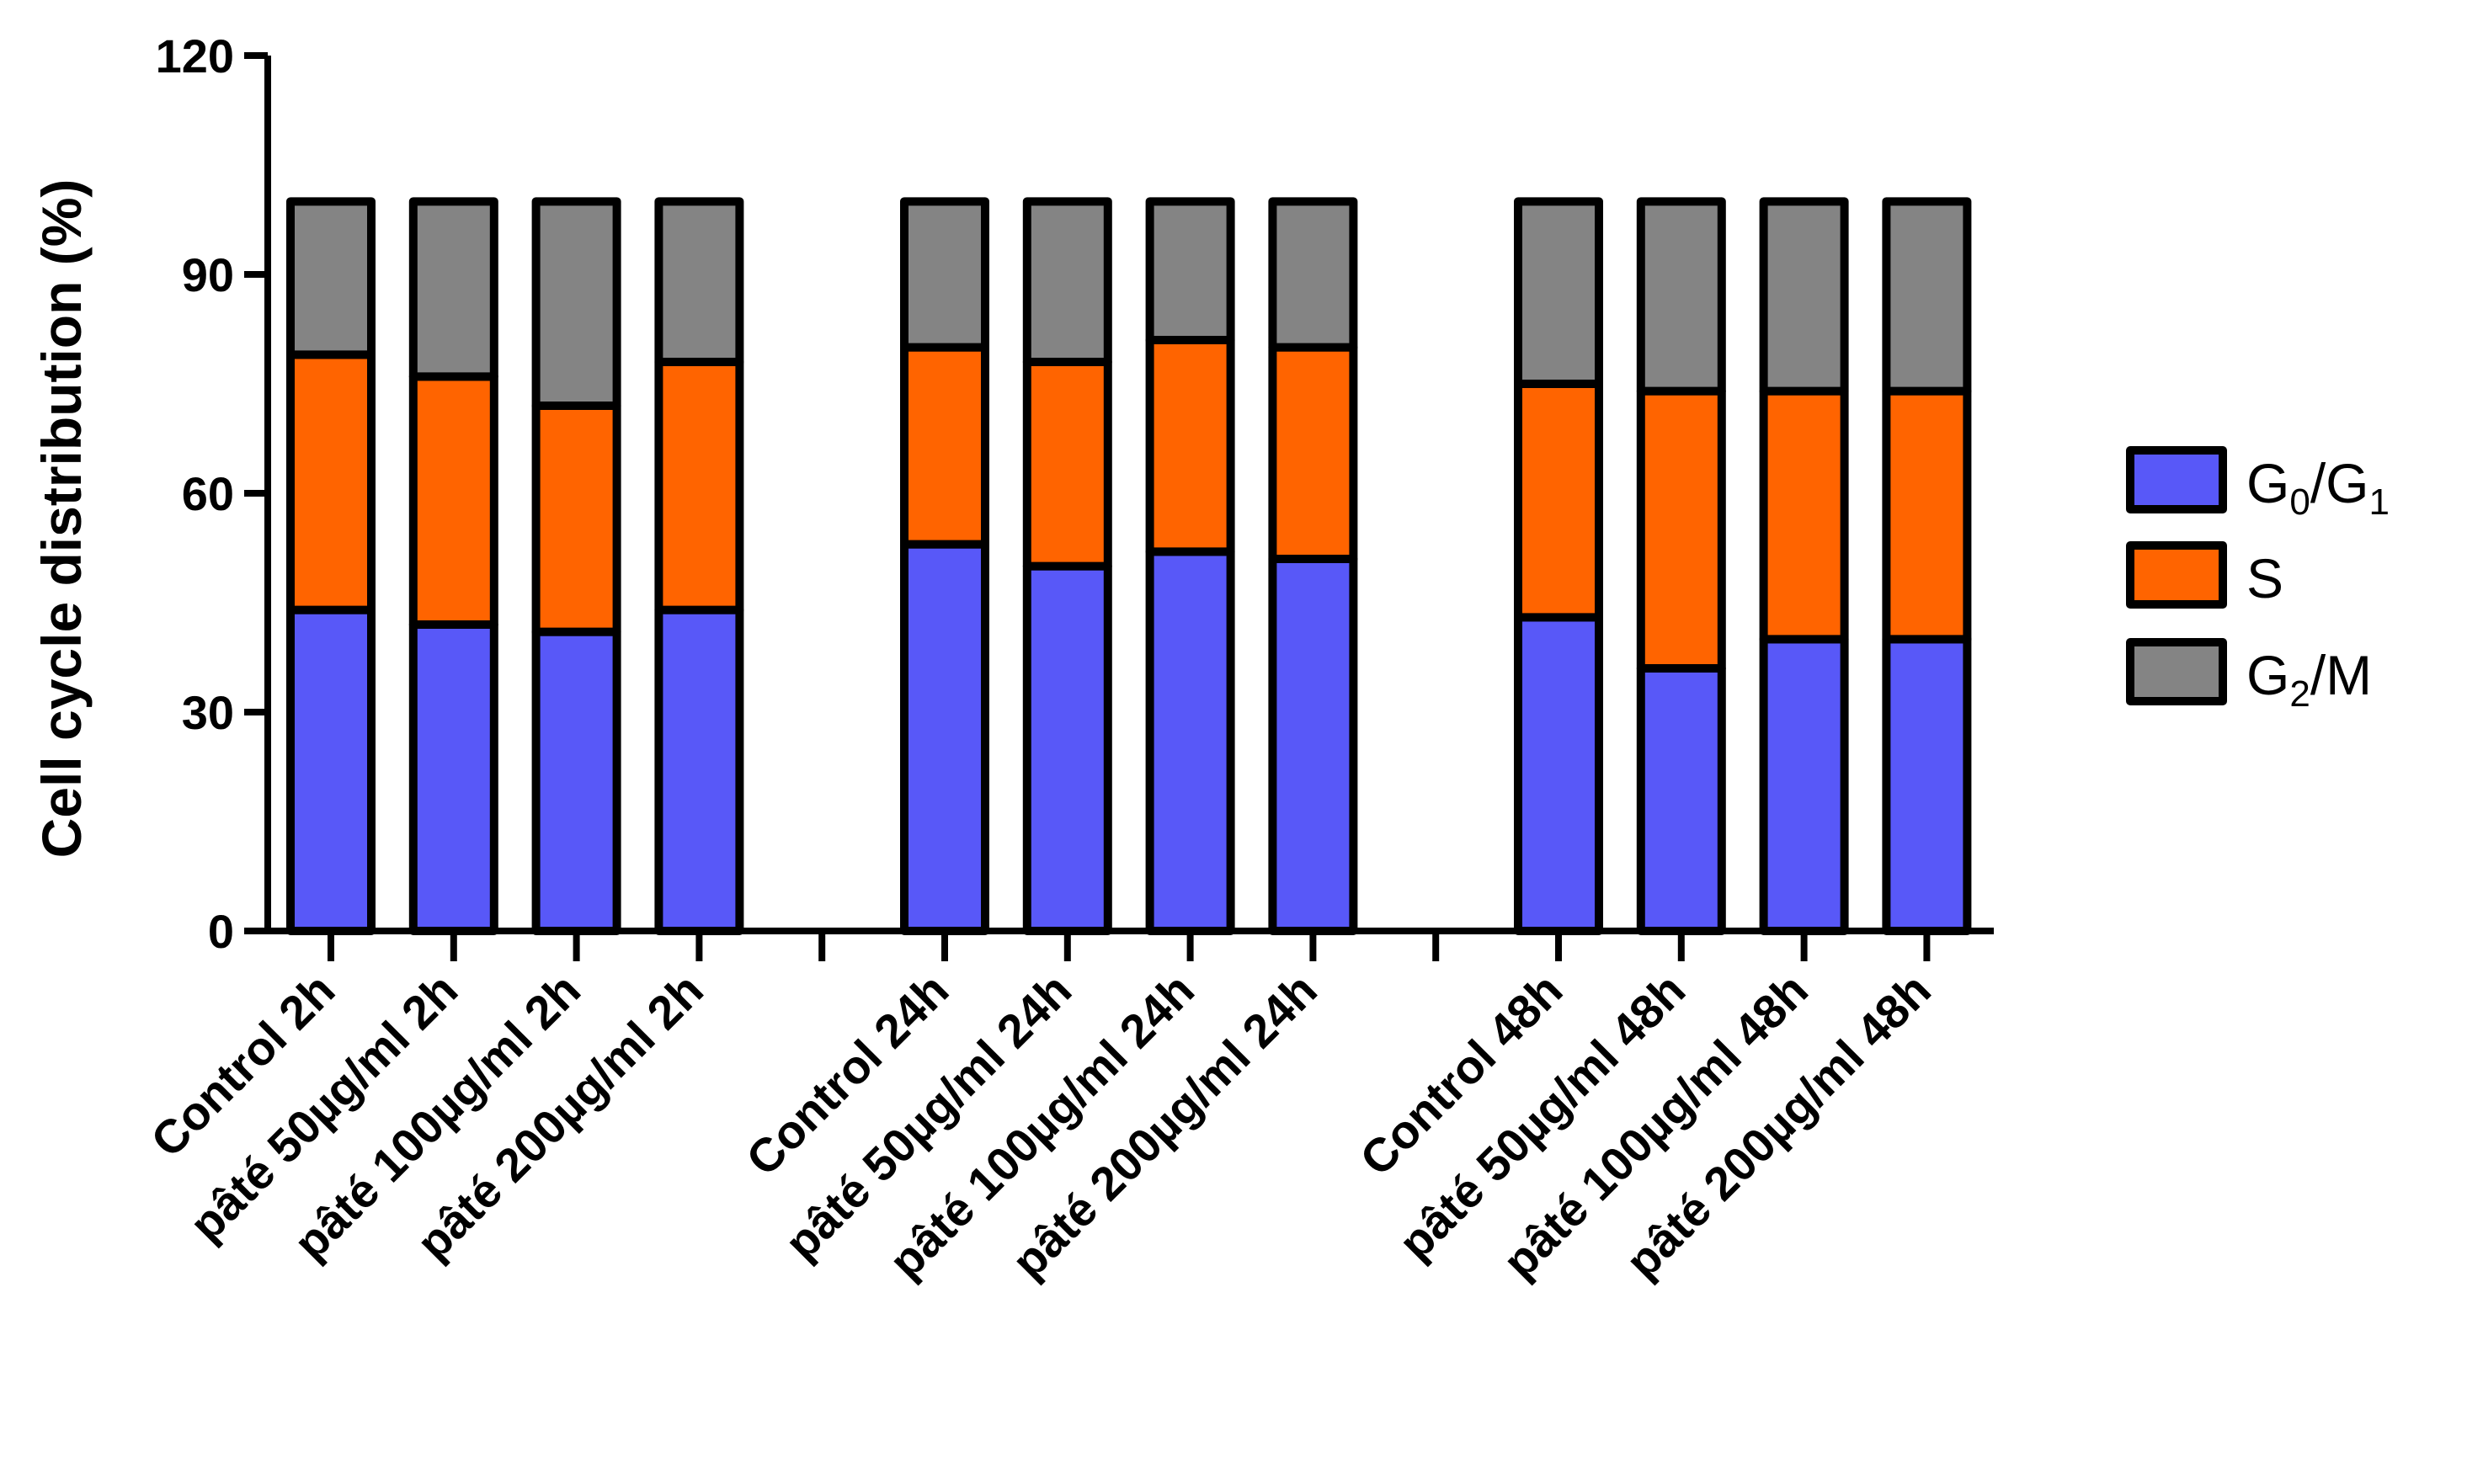  I want to click on legend-subscript: 1, so click(2379, 502).